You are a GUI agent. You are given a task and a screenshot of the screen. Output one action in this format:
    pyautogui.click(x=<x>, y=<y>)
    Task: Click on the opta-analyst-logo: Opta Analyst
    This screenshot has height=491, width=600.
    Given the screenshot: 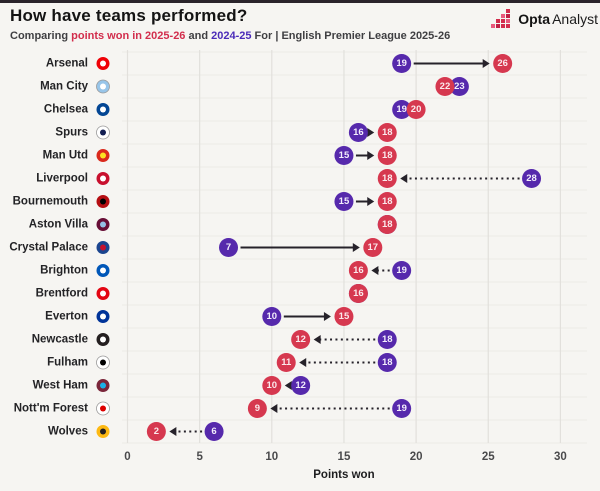 What is the action you would take?
    pyautogui.click(x=544, y=19)
    